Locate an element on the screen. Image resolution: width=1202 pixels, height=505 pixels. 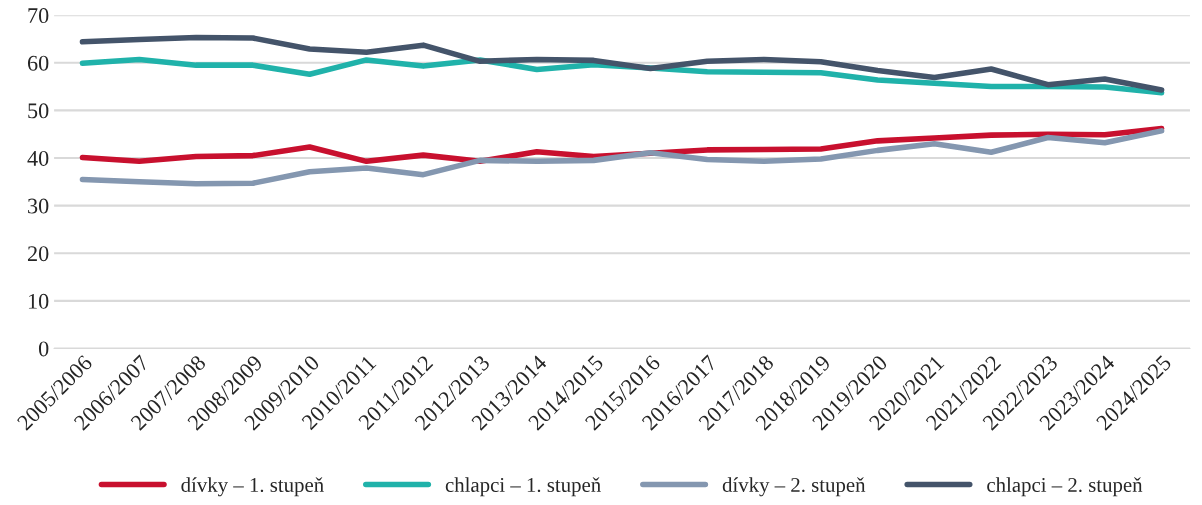
legend-label: chlapci – 2. stupeň is located at coordinates (1065, 487).